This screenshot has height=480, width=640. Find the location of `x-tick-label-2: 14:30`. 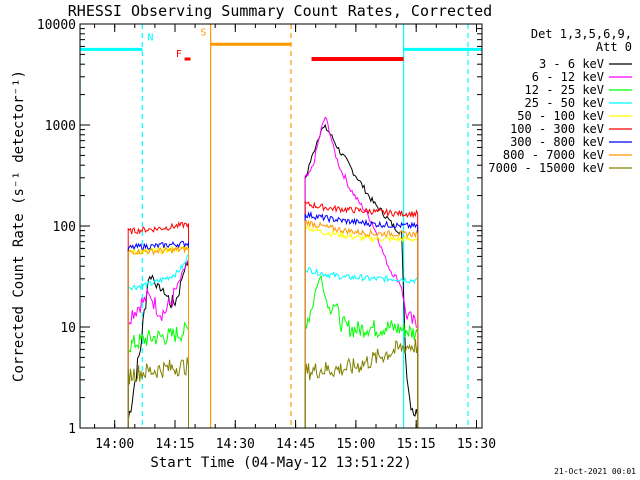

x-tick-label-2: 14:30 is located at coordinates (235, 444).